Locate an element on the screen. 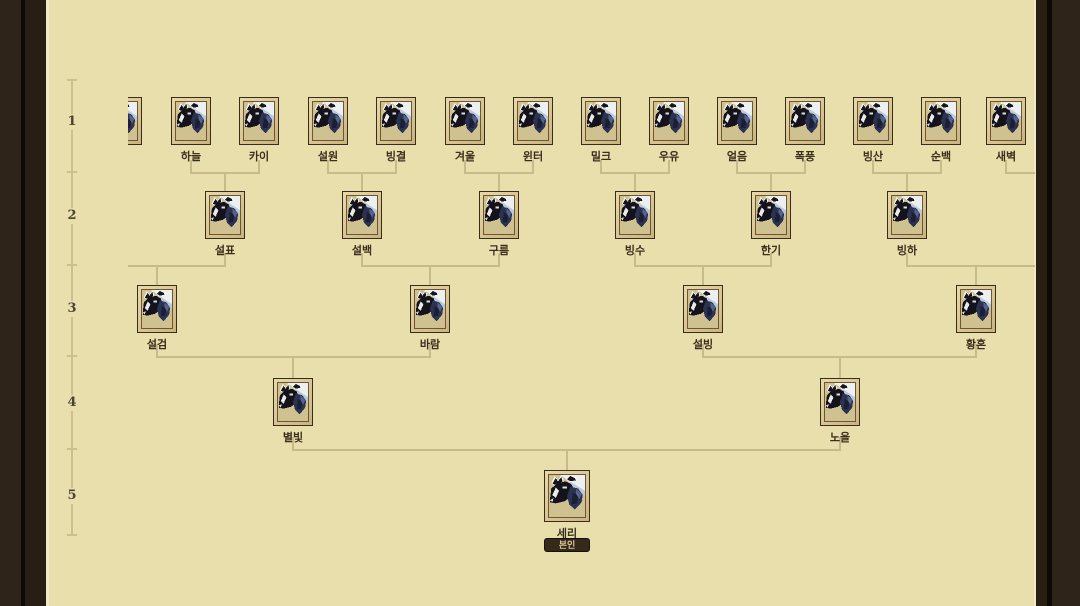 This screenshot has width=1080, height=606. pedigree-node: 설빙 is located at coordinates (703, 318).